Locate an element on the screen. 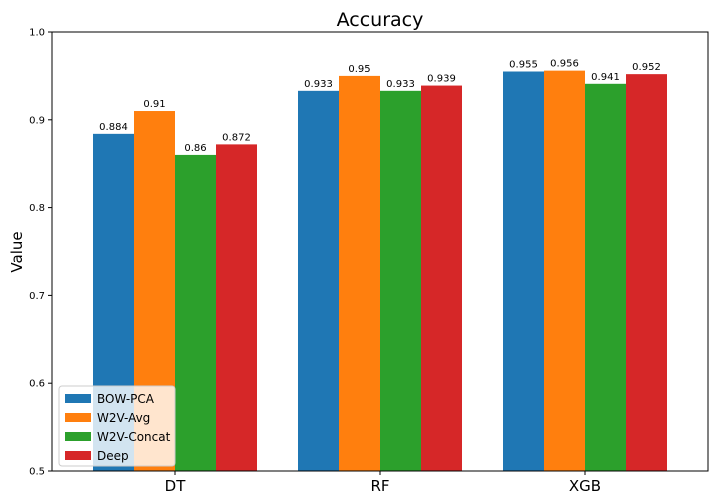 The height and width of the screenshot is (504, 720). bar-dt-w2v-concat is located at coordinates (195, 313).